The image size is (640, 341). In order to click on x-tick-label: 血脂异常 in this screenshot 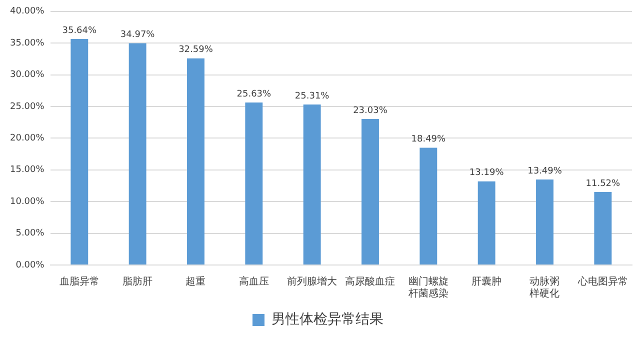, I will do `click(79, 282)`.